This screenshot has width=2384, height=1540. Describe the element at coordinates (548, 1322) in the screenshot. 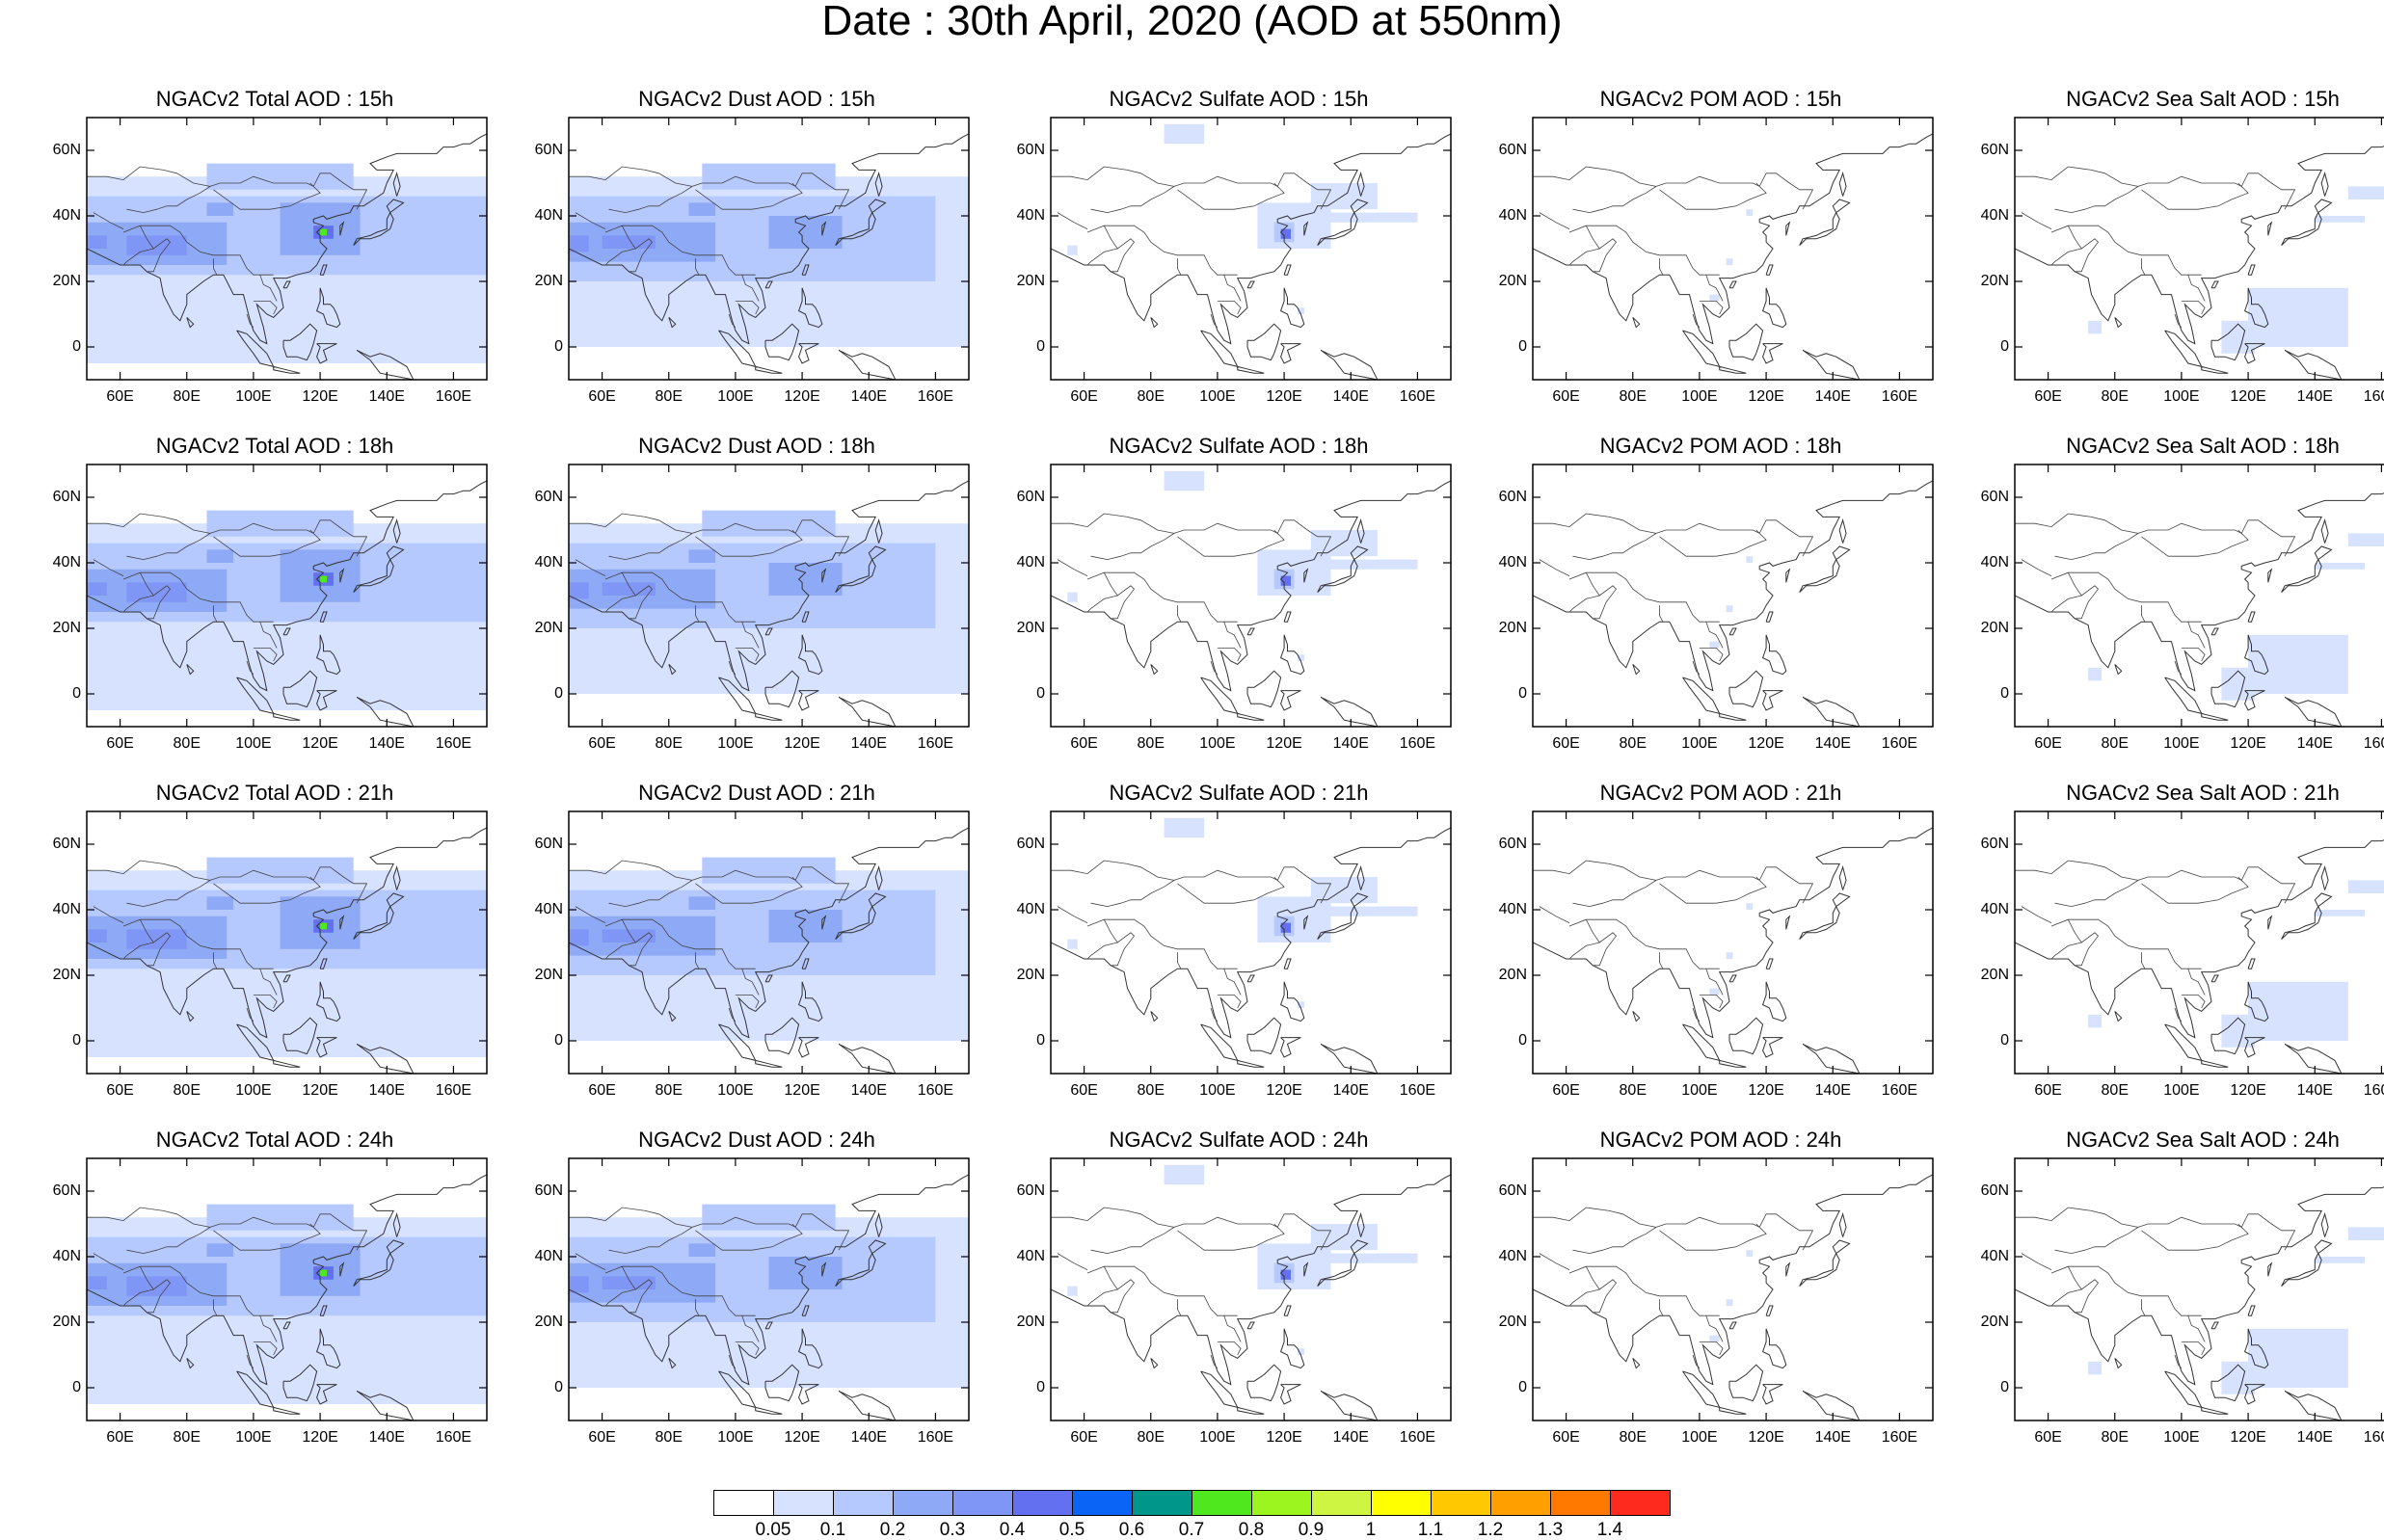

I see `lat-tick-label: 20N` at that location.